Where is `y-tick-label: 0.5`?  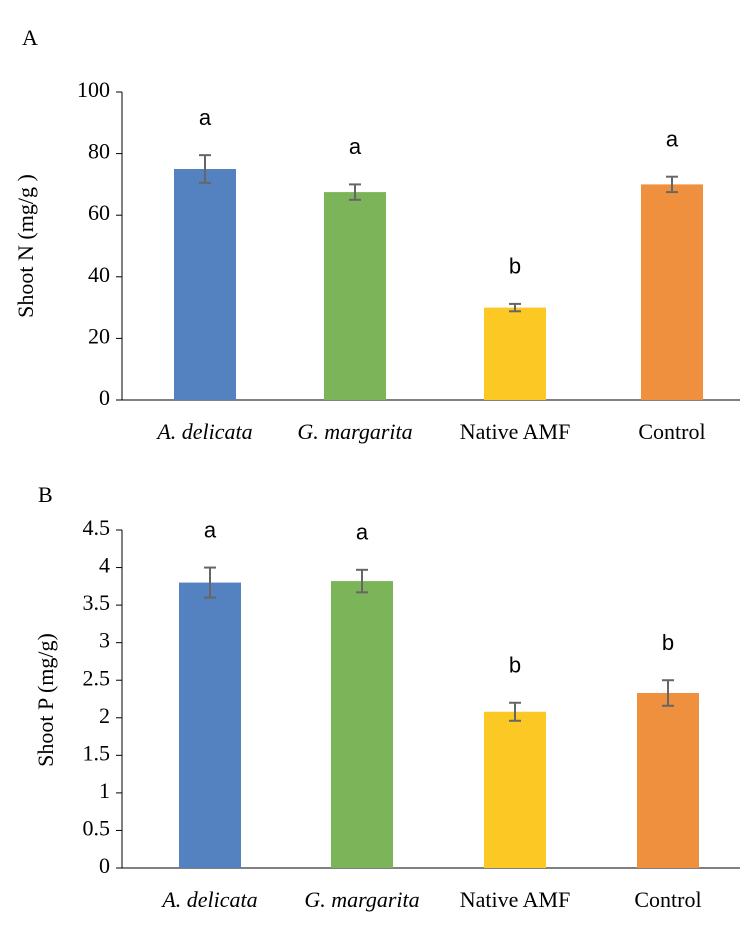 y-tick-label: 0.5 is located at coordinates (97, 827).